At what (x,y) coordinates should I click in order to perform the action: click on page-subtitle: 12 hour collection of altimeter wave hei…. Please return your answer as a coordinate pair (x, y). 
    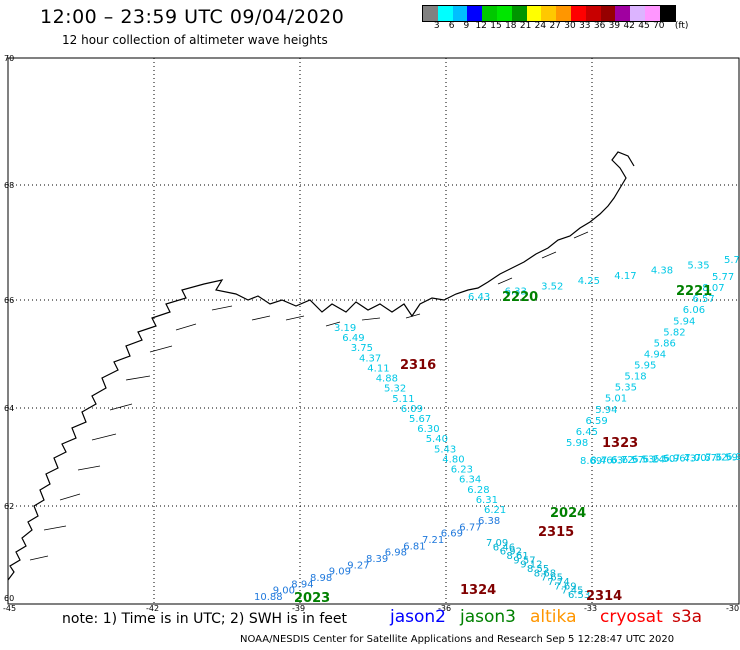
    Looking at the image, I should click on (195, 40).